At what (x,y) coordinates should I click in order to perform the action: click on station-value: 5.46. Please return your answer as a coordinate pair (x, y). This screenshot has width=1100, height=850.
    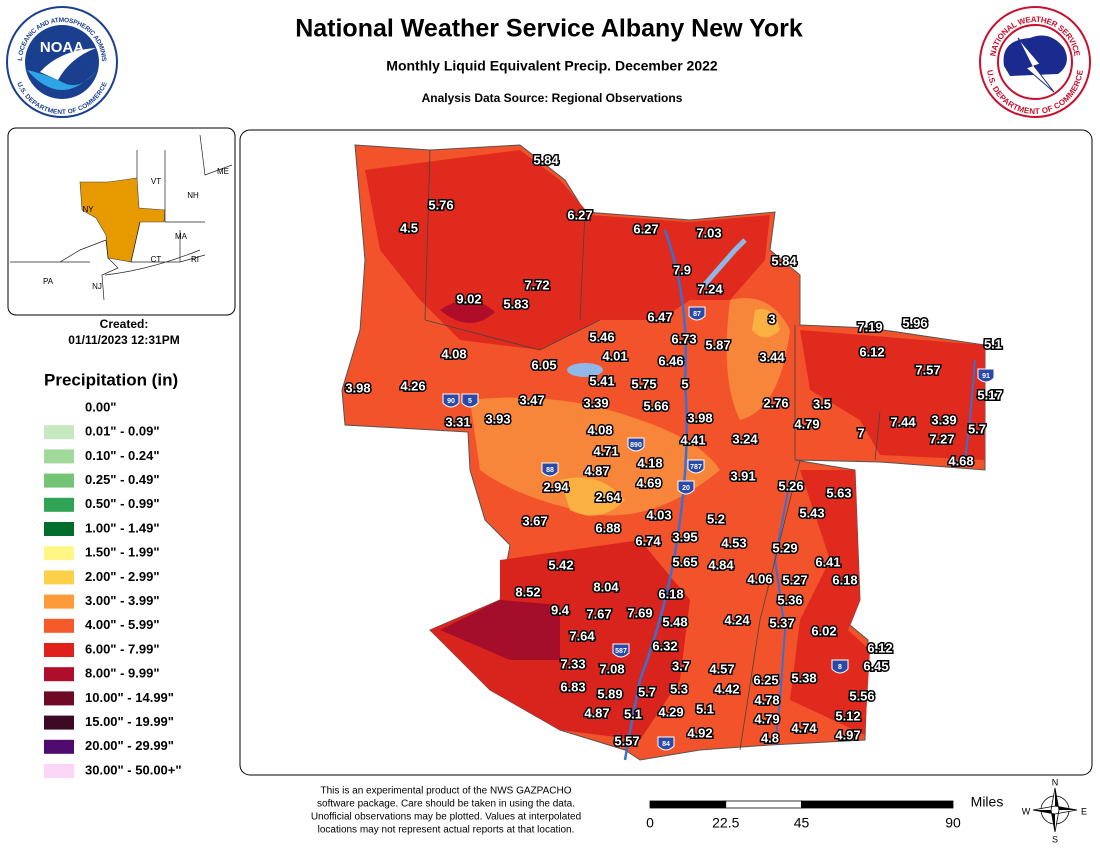
    Looking at the image, I should click on (601, 336).